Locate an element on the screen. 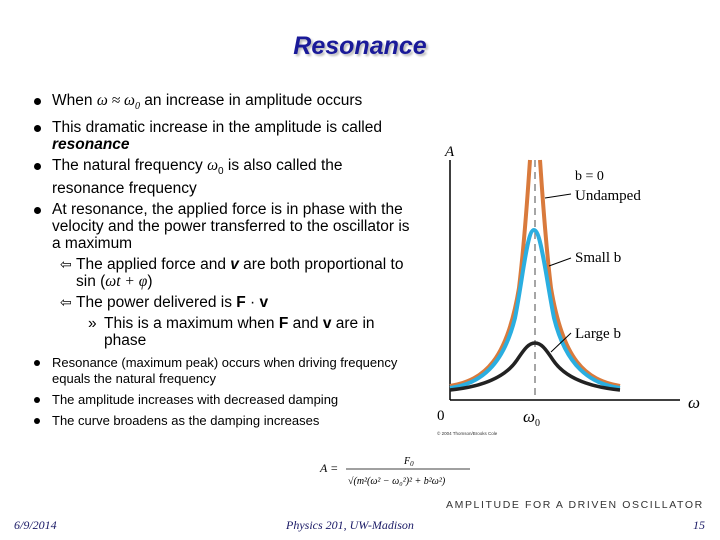  curve-small-damping is located at coordinates (535, 308).